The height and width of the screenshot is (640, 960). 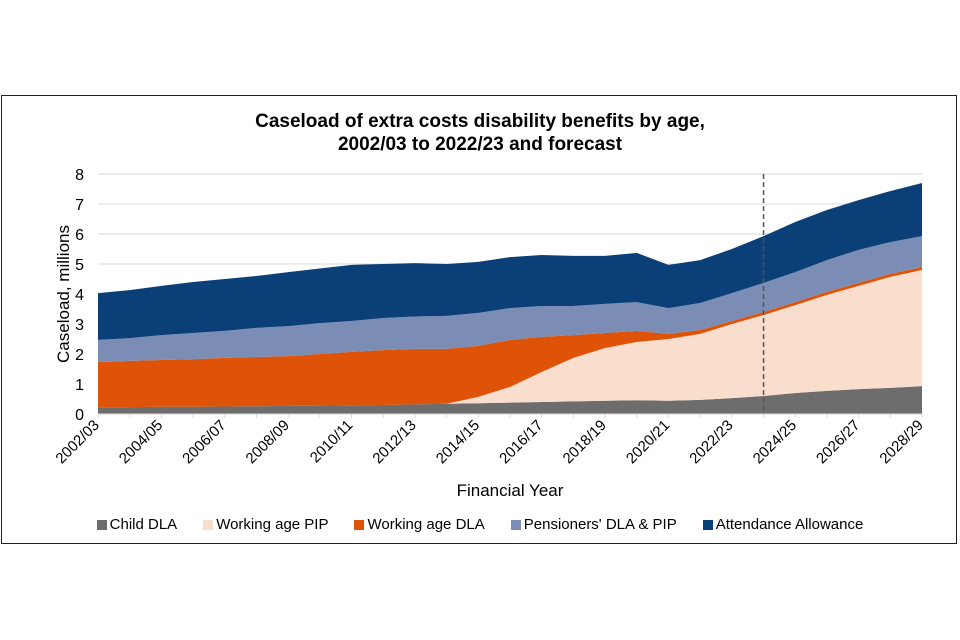 I want to click on x-tick-label: 2002/03, so click(x=77, y=442).